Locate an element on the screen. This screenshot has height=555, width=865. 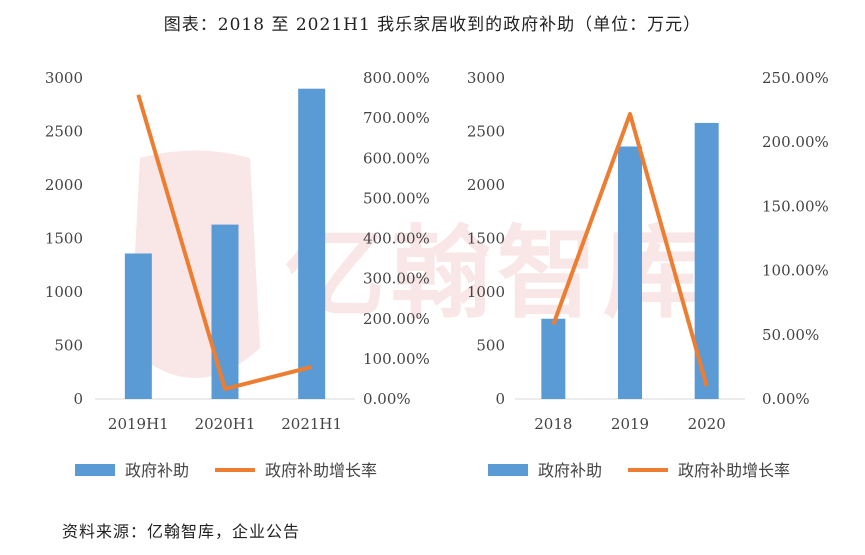
chart-title: 图表：2018 至 2021H1 我乐家居收到的政府补助（单位：万元） is located at coordinates (432, 25).